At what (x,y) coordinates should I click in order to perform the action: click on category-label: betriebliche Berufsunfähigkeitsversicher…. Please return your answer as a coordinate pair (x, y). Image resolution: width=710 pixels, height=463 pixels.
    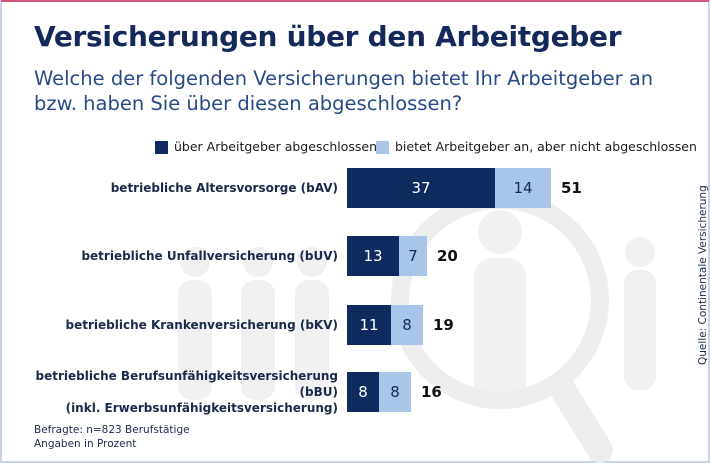
    Looking at the image, I should click on (187, 392).